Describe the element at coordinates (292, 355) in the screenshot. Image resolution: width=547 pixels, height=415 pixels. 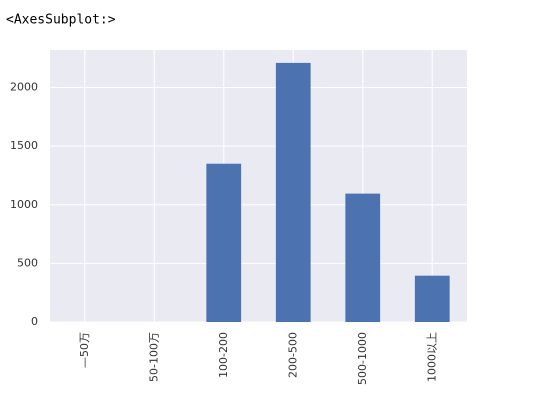
I see `x-tick-label: 200-500` at that location.